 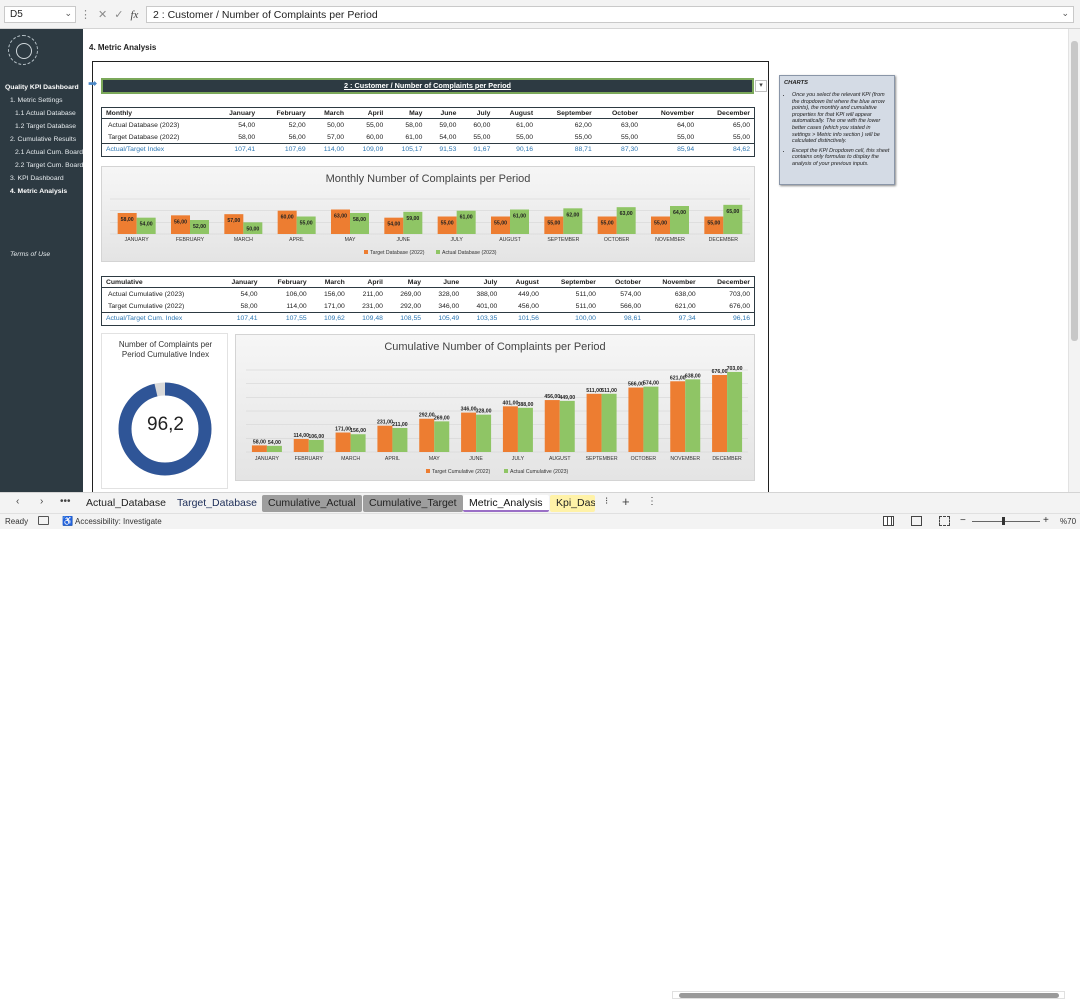 I want to click on row-label: Target Database (2022), so click(x=144, y=137).